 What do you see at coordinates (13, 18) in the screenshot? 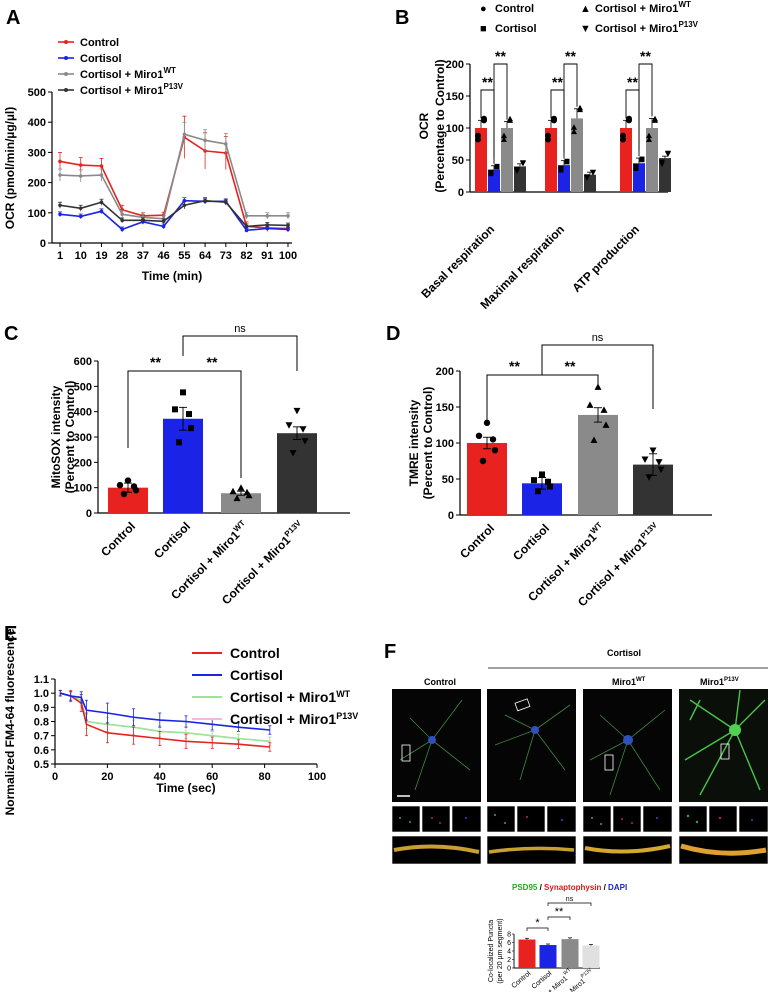
I see `panel-label-a: A` at bounding box center [13, 18].